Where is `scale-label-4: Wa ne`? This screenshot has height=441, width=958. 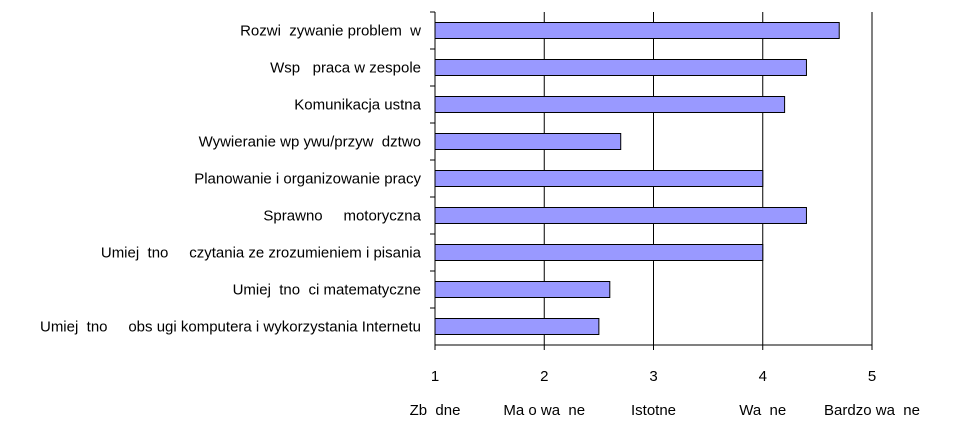
scale-label-4: Wa ne is located at coordinates (762, 410).